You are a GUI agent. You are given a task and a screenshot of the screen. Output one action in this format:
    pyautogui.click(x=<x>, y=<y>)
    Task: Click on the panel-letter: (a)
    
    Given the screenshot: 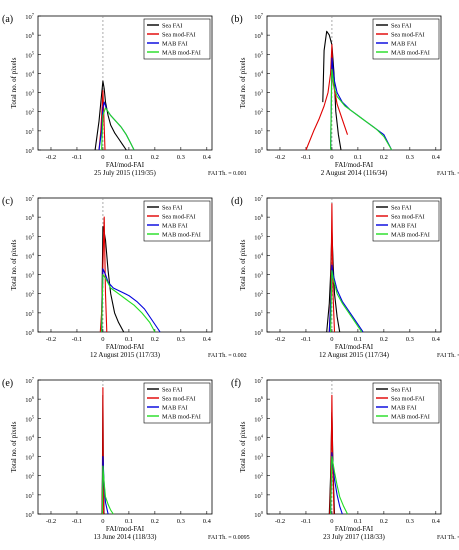 What is the action you would take?
    pyautogui.click(x=7, y=19)
    